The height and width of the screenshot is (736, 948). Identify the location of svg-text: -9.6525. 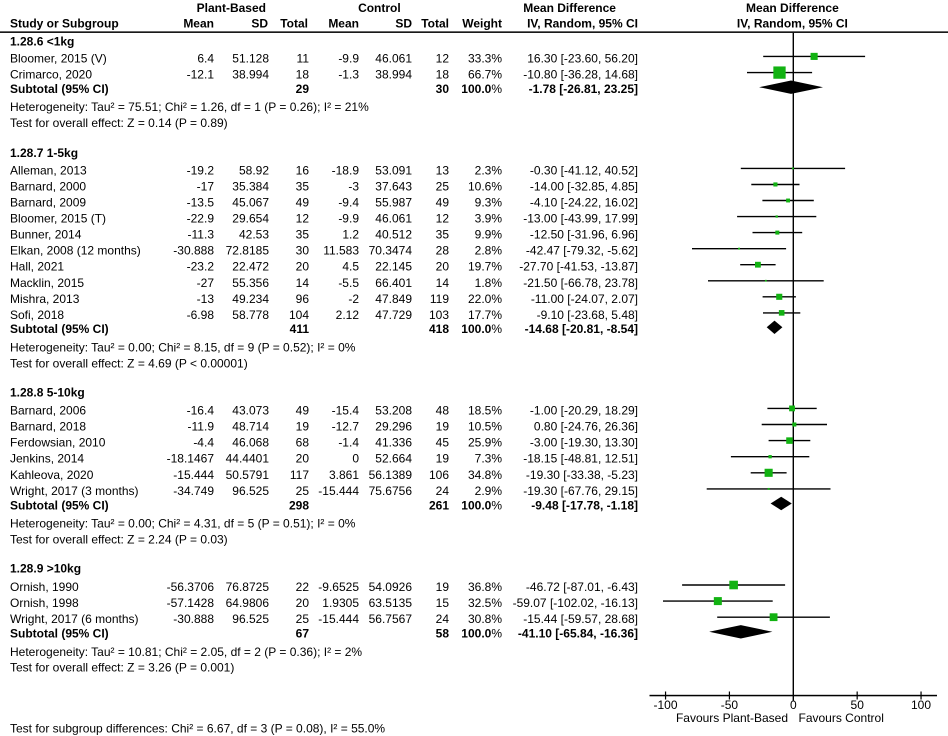
(338, 587).